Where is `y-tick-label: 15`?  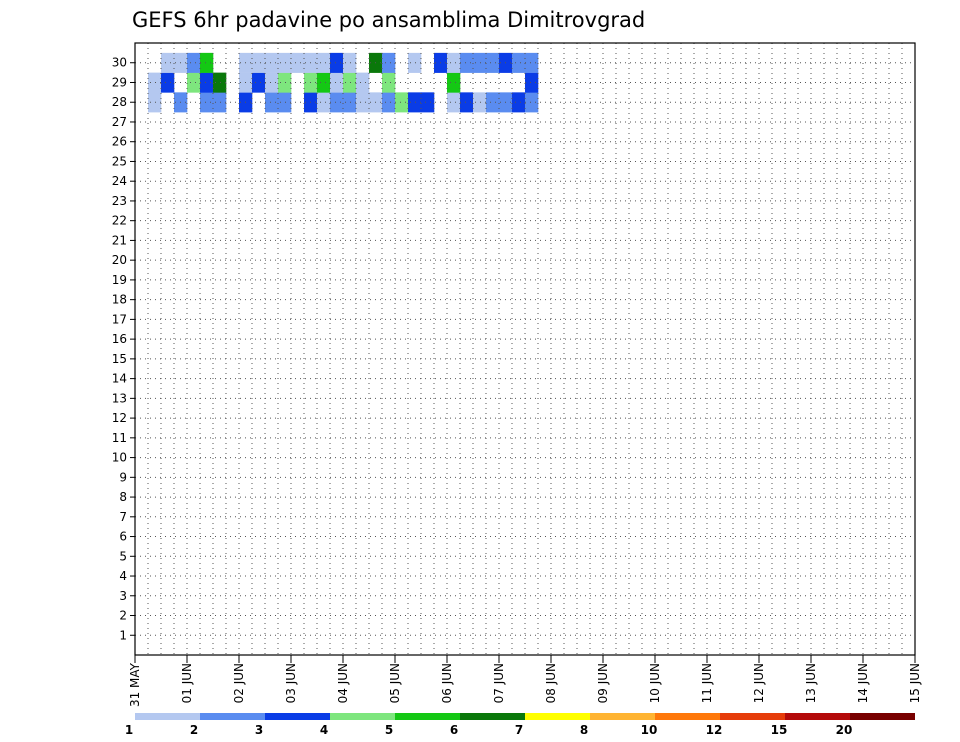
y-tick-label: 15 is located at coordinates (119, 359).